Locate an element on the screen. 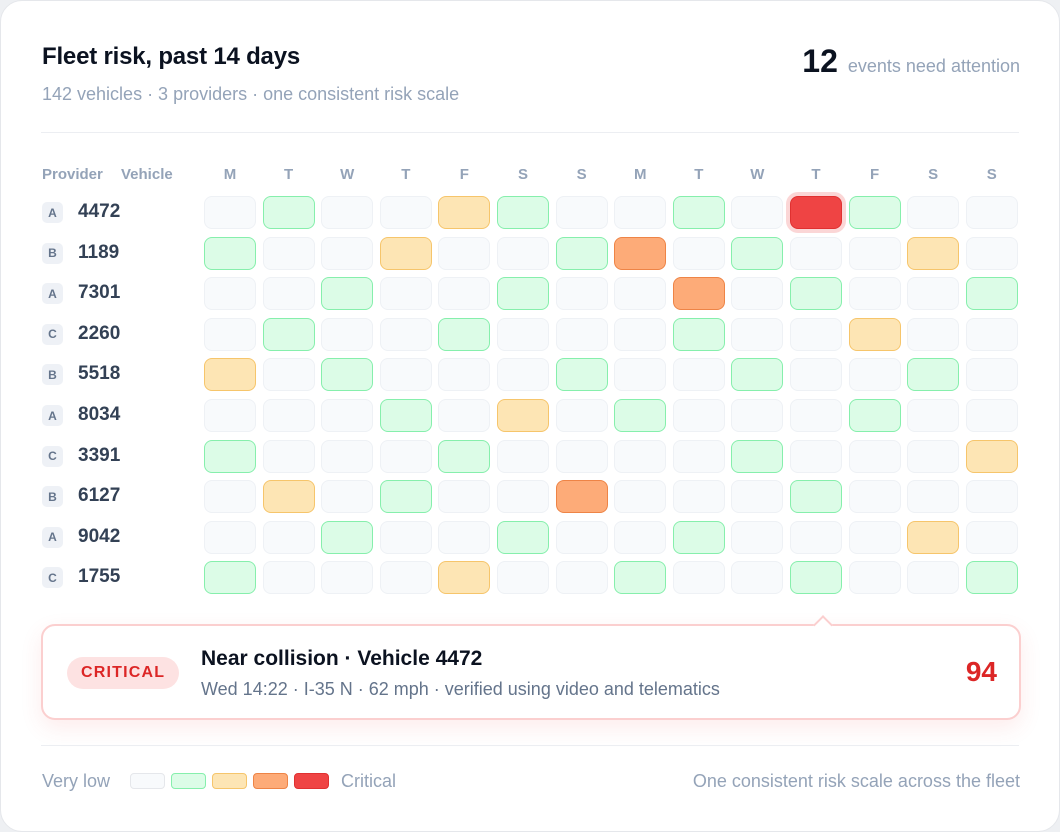 The image size is (1060, 832). vehicle-id: 2260 is located at coordinates (99, 333).